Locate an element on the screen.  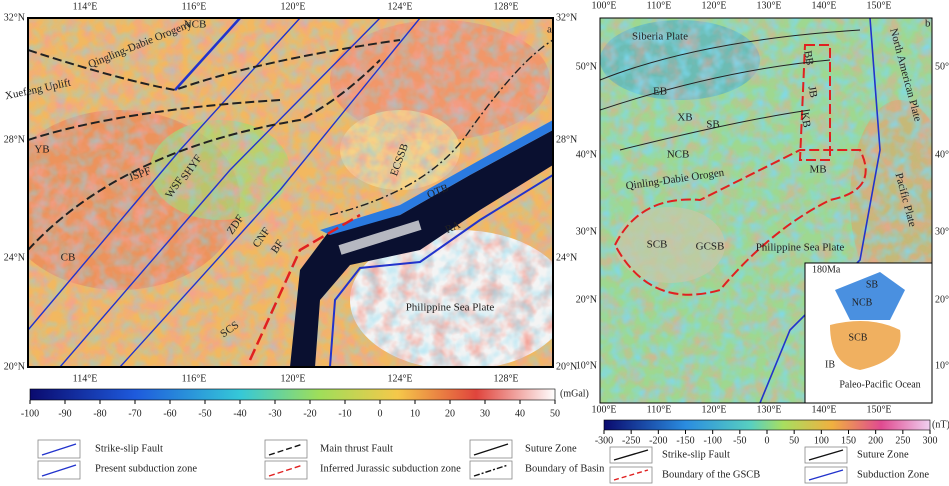
feature-label: RA is located at coordinates (452, 227).